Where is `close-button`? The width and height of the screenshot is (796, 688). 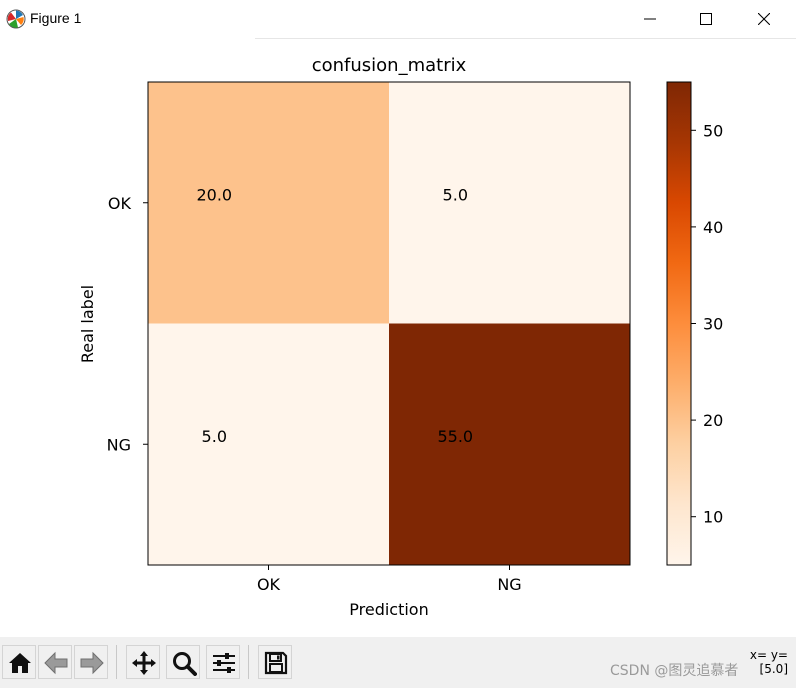 close-button is located at coordinates (764, 19).